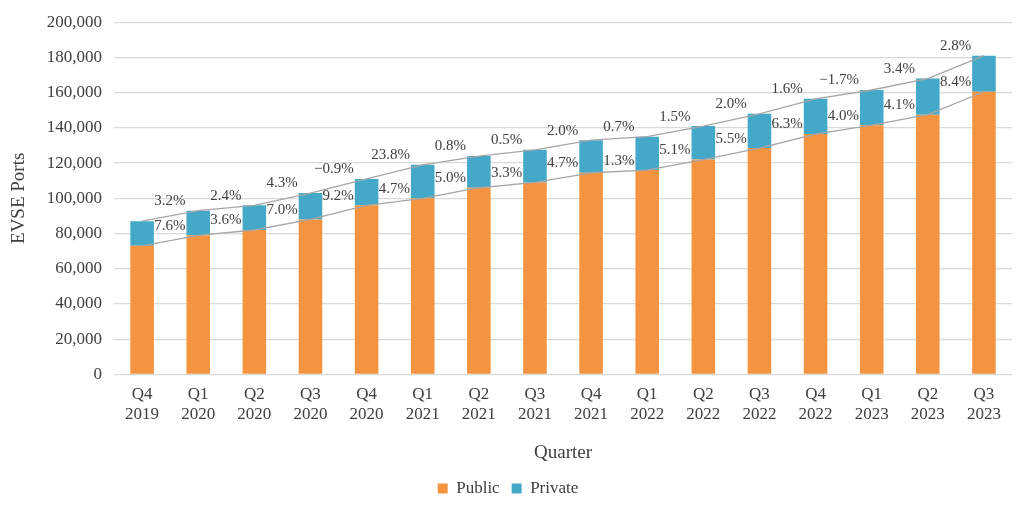  I want to click on x-tick-label: Q1 2020, so click(198, 404).